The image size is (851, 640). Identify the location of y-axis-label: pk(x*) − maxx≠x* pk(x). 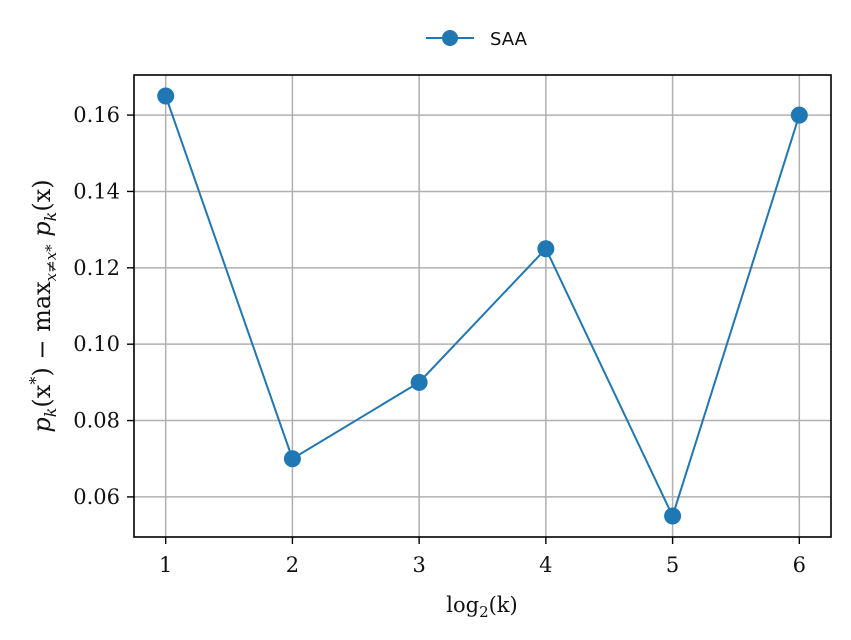
(43, 305).